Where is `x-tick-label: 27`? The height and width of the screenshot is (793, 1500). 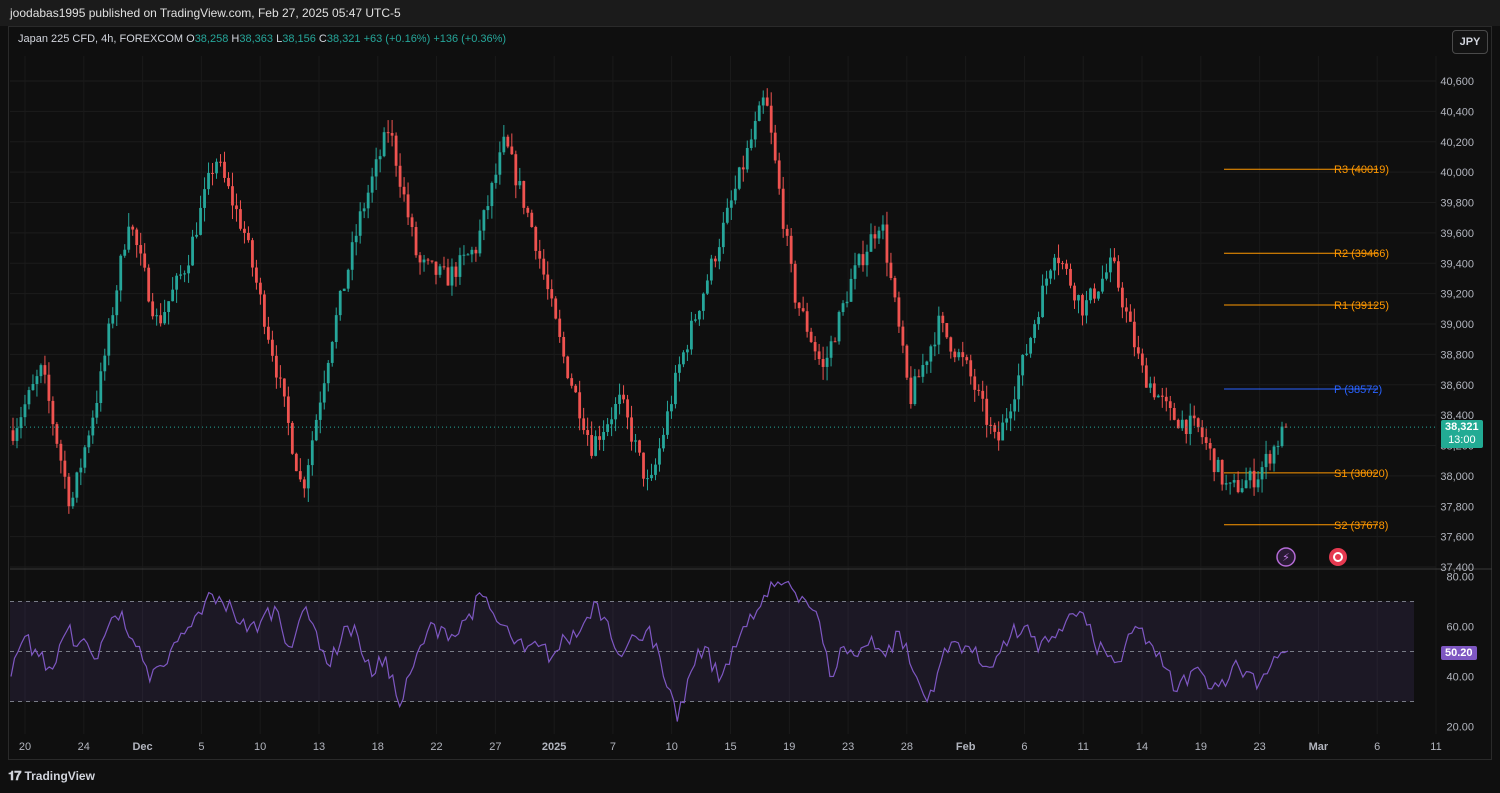
x-tick-label: 27 is located at coordinates (495, 747).